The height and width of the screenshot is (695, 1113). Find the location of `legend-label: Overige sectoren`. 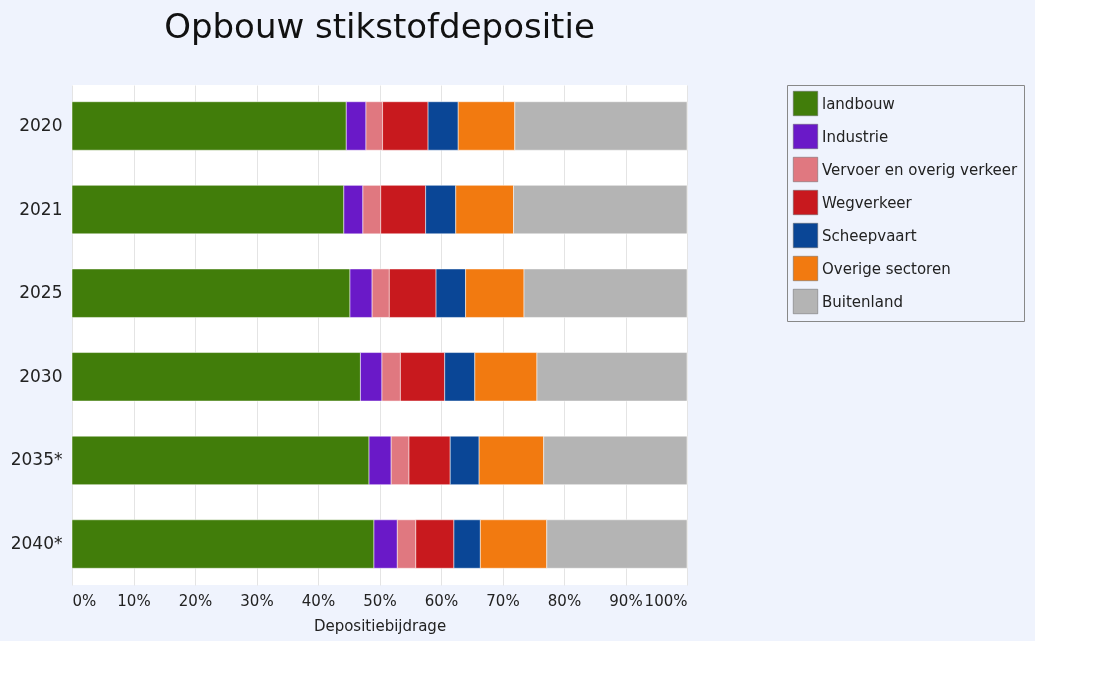

legend-label: Overige sectoren is located at coordinates (886, 268).